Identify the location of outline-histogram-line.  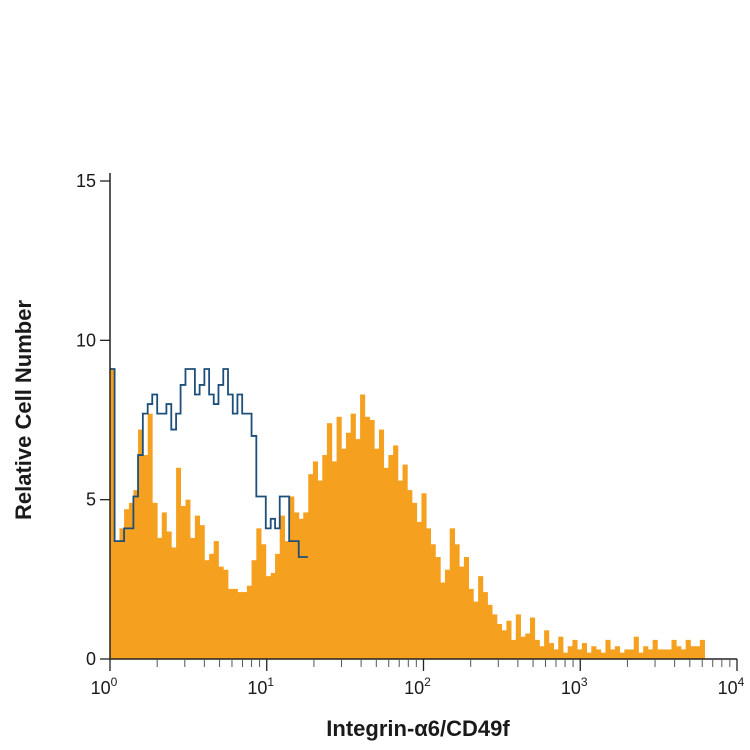
(209, 463).